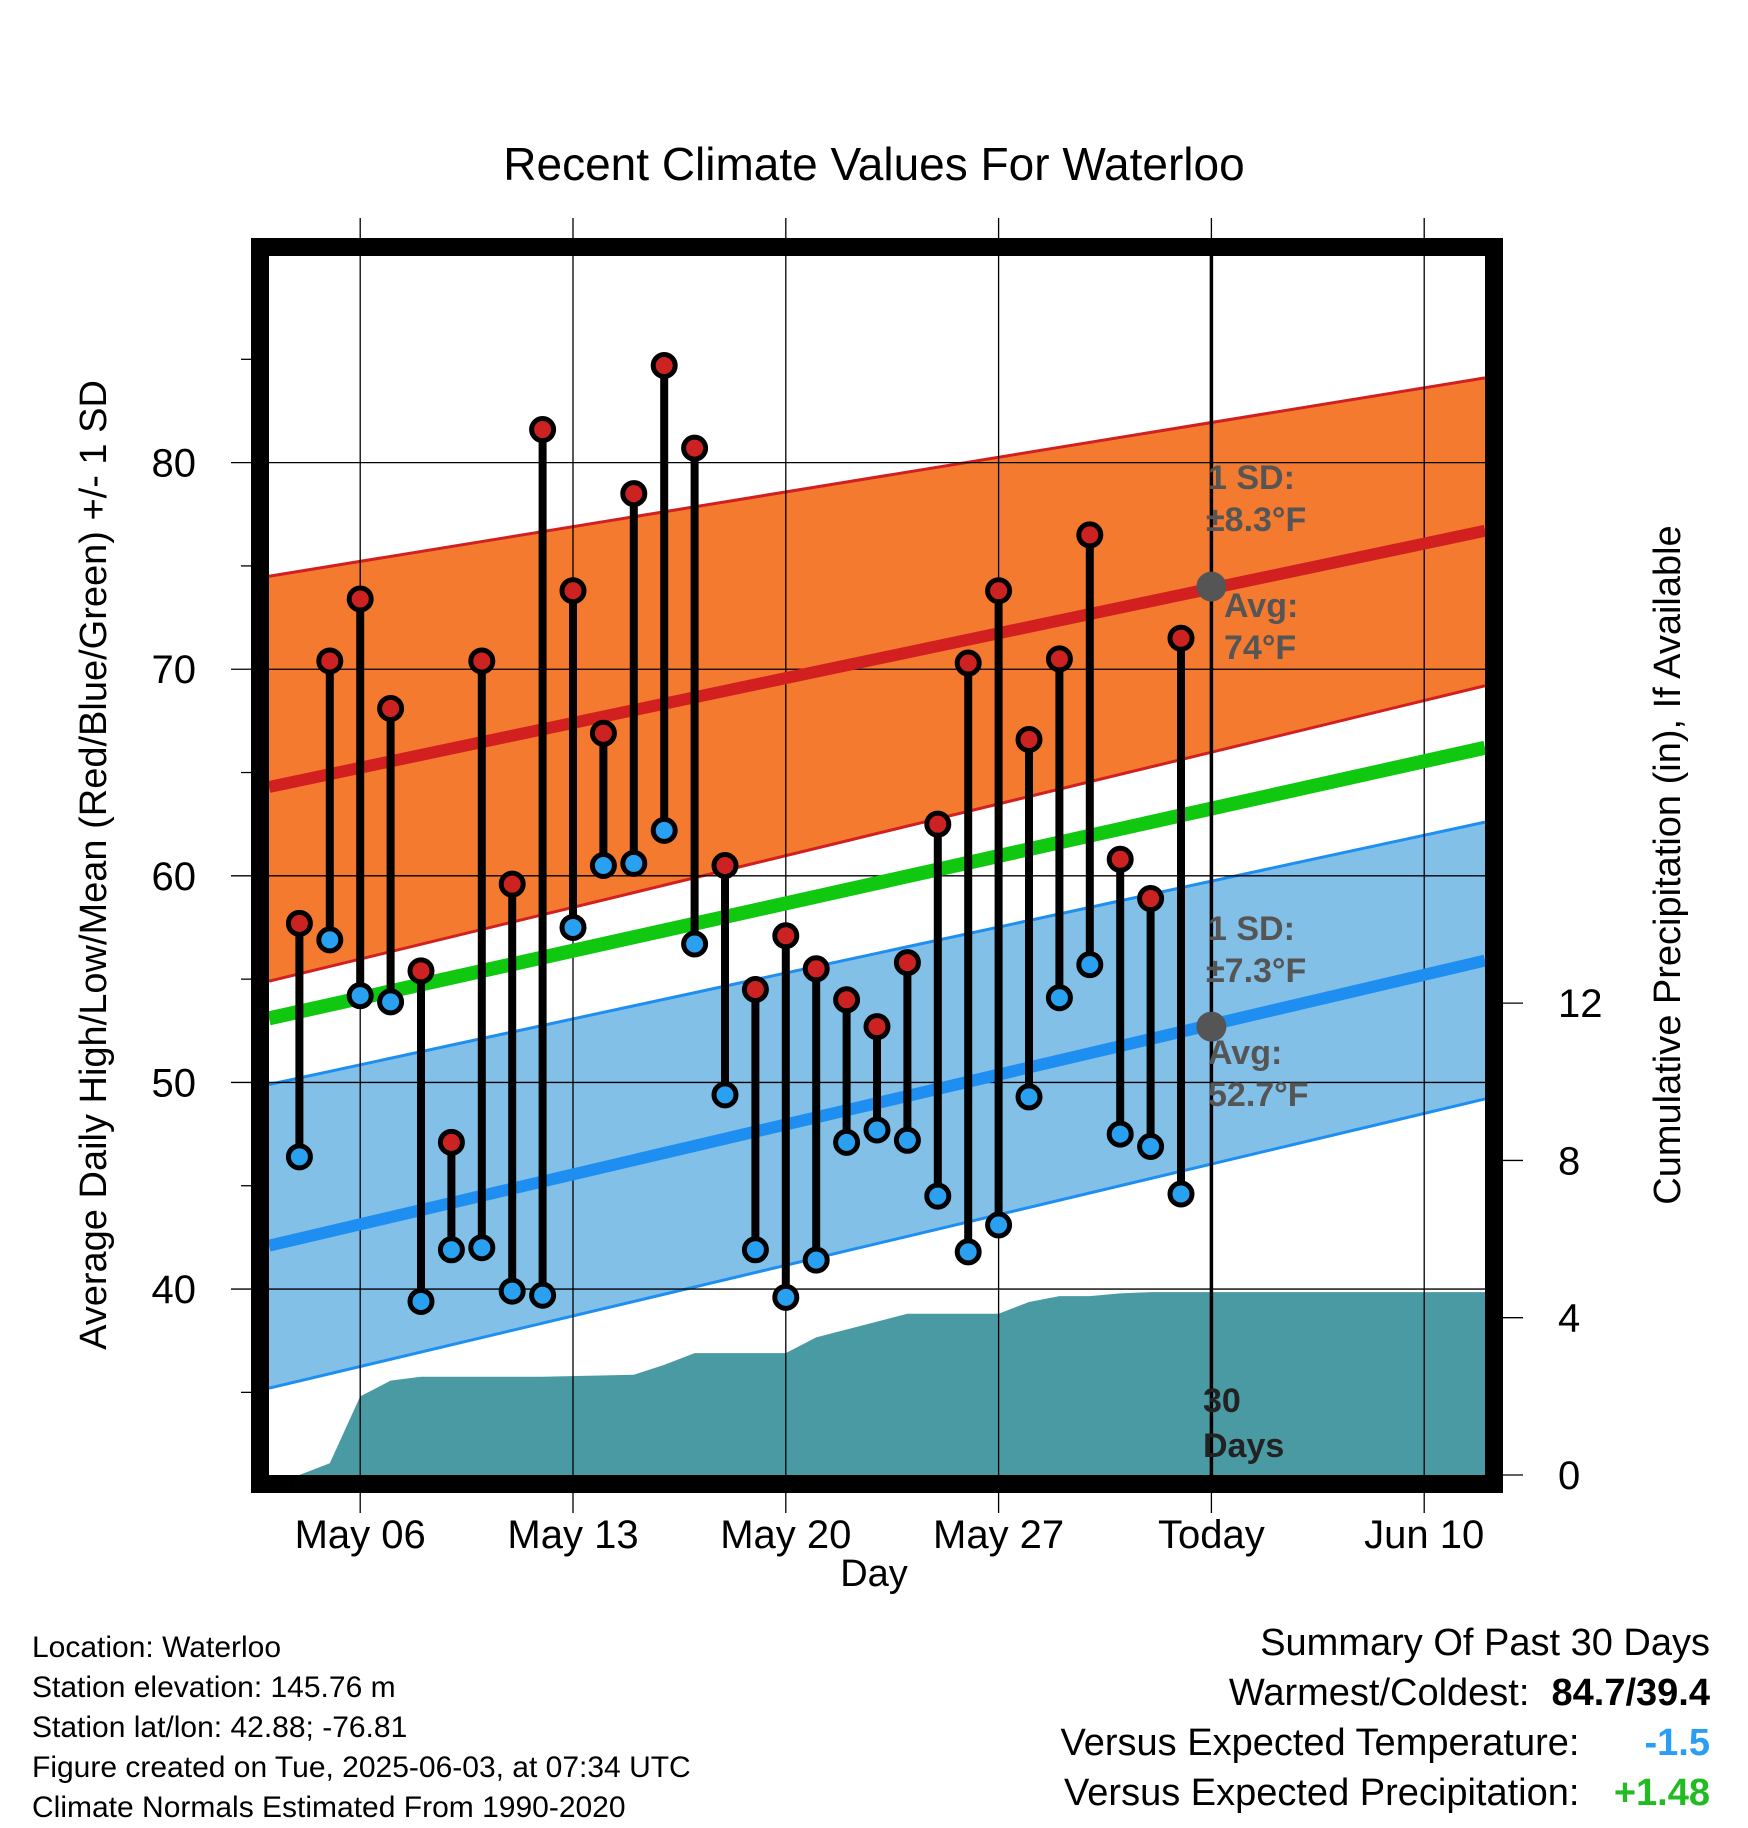  What do you see at coordinates (877, 658) in the screenshot?
I see `avg-high-line` at bounding box center [877, 658].